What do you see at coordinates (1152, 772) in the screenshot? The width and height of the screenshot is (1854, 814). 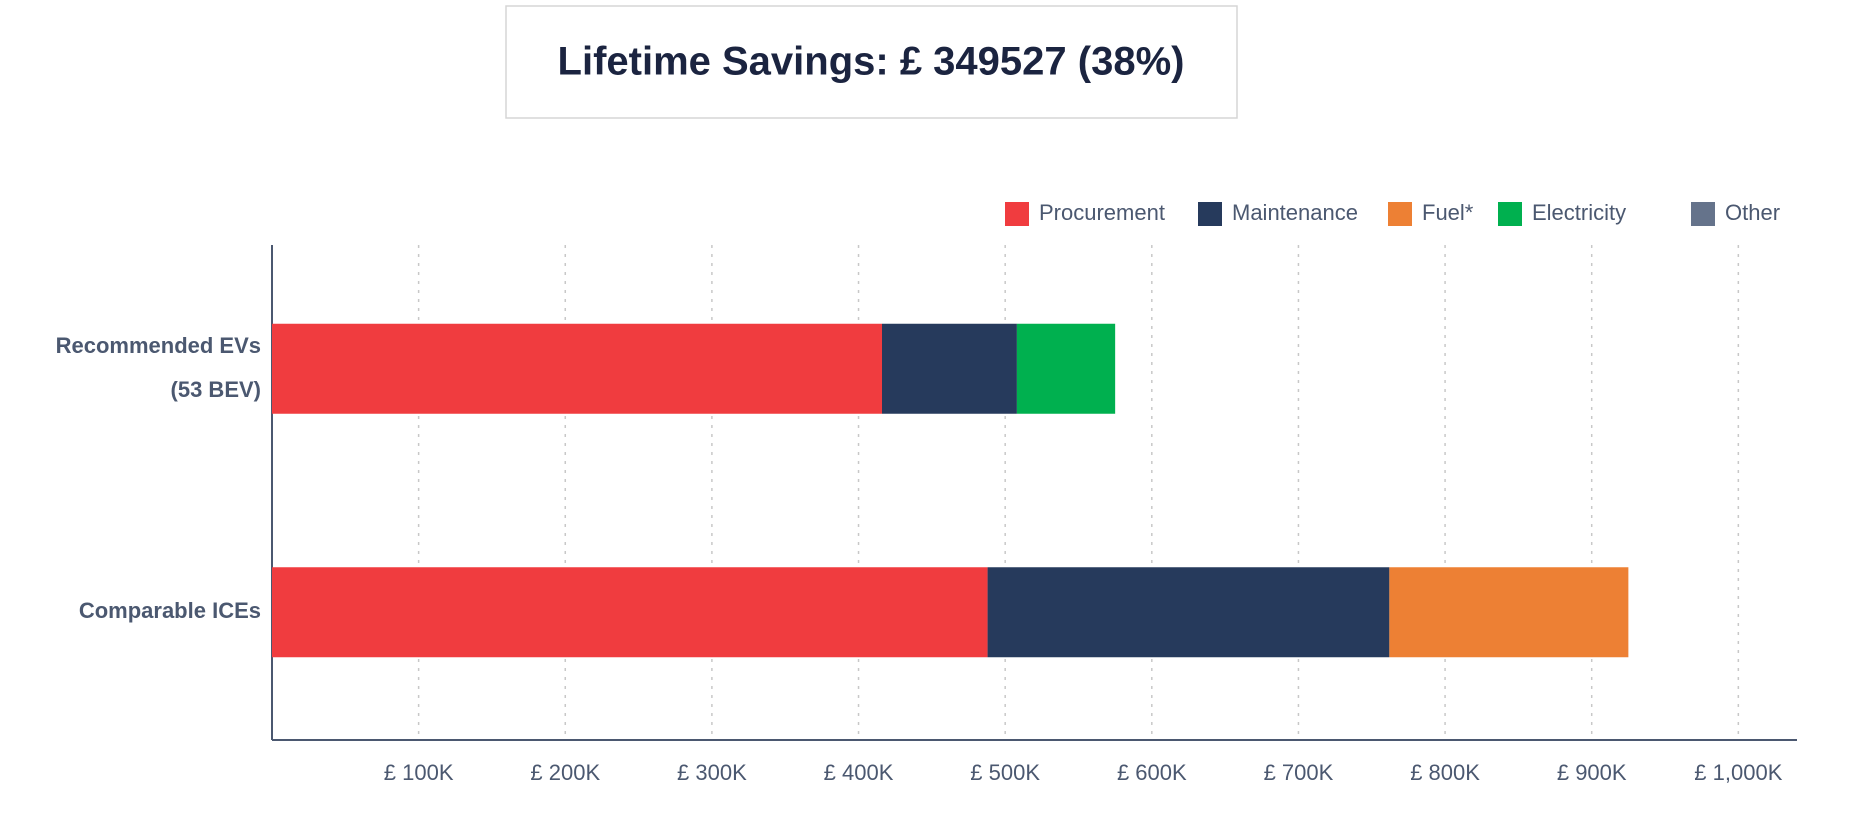 I see `x-tick-label: £ 600K` at bounding box center [1152, 772].